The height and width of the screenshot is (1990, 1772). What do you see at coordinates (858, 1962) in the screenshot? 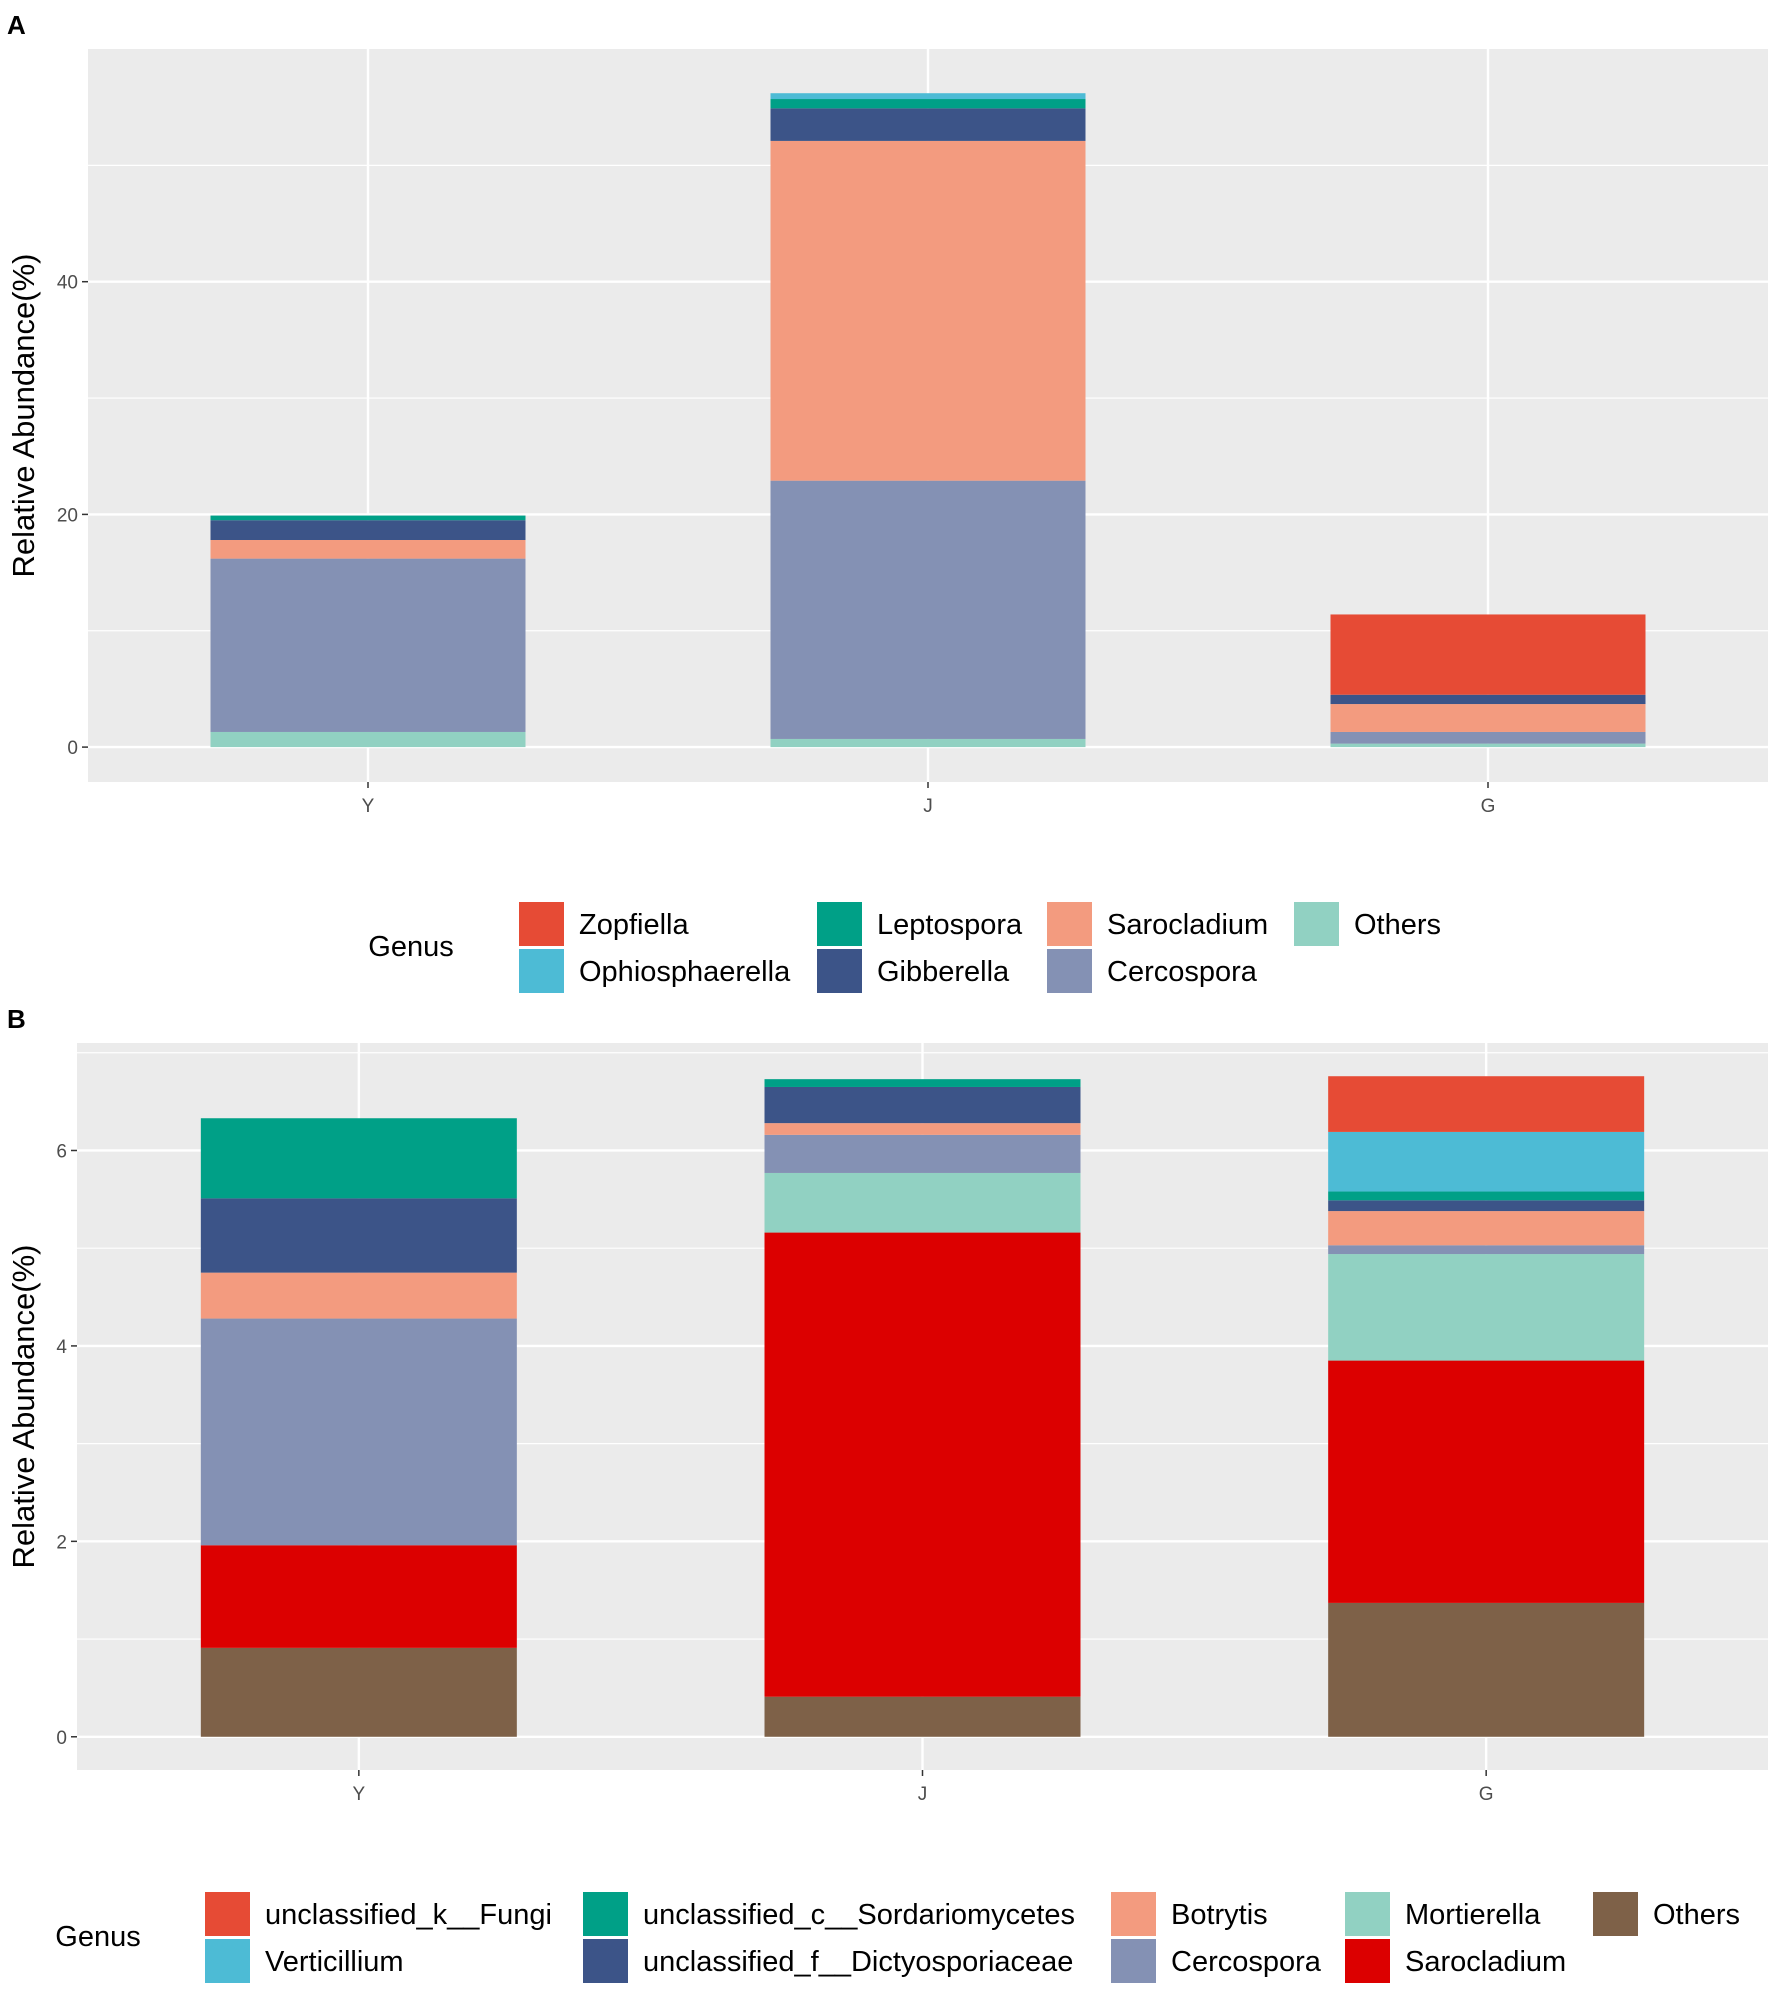
I see `legend-label-unclassified-f-dictyosporiaceae: unclassified_f__Dictyosporiaceae` at bounding box center [858, 1962].